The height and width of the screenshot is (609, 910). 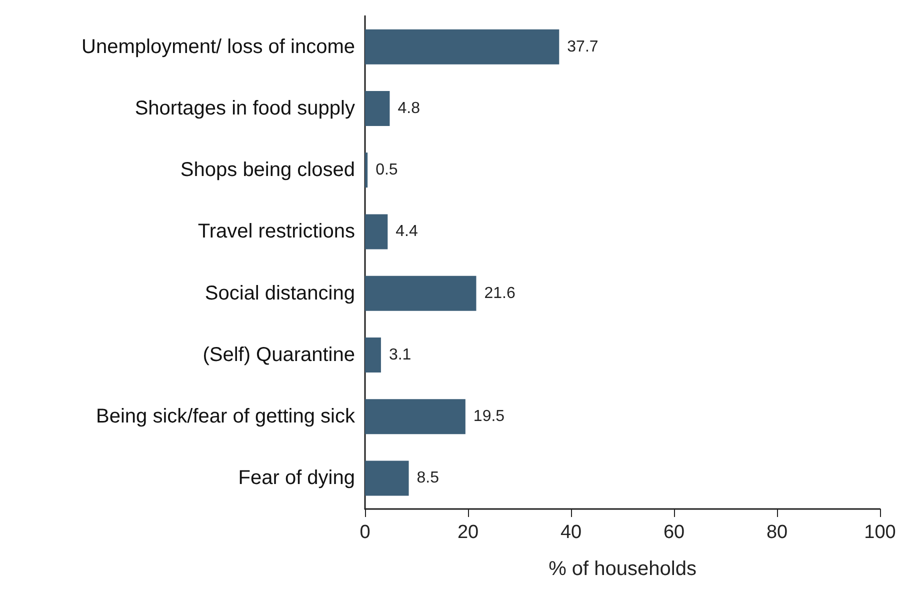 I want to click on y-tick-label: Being sick/fear of getting sick, so click(x=226, y=417).